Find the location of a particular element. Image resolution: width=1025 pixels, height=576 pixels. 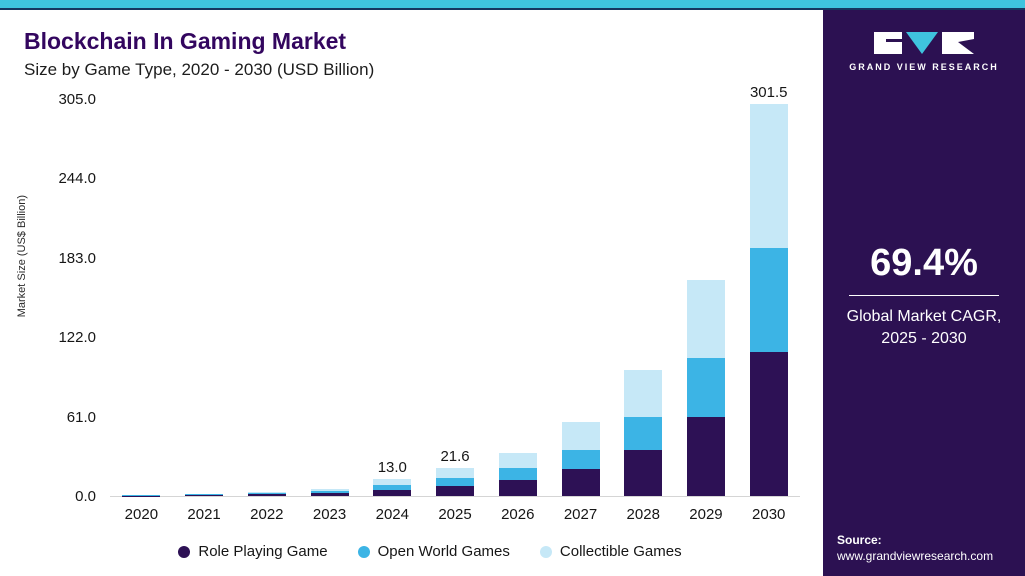

cagr-divider is located at coordinates (924, 295).